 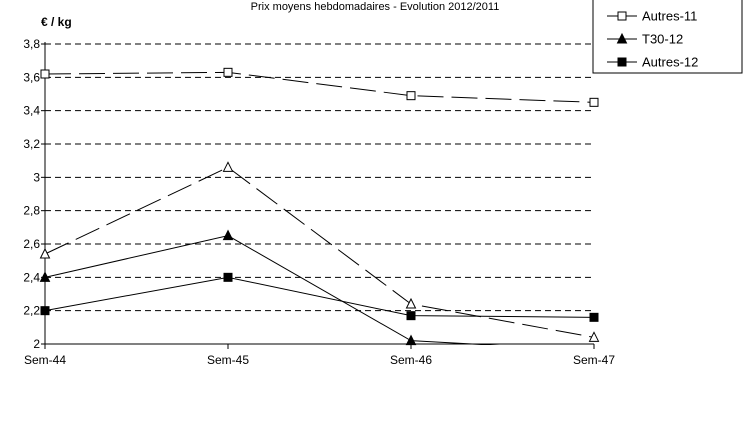 I want to click on y-tick-label: 3,4, so click(x=31, y=111).